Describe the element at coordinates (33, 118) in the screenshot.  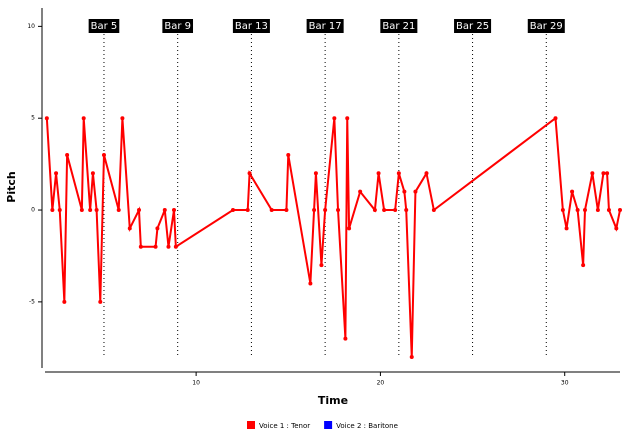
I see `y-tick-label: 5` at that location.